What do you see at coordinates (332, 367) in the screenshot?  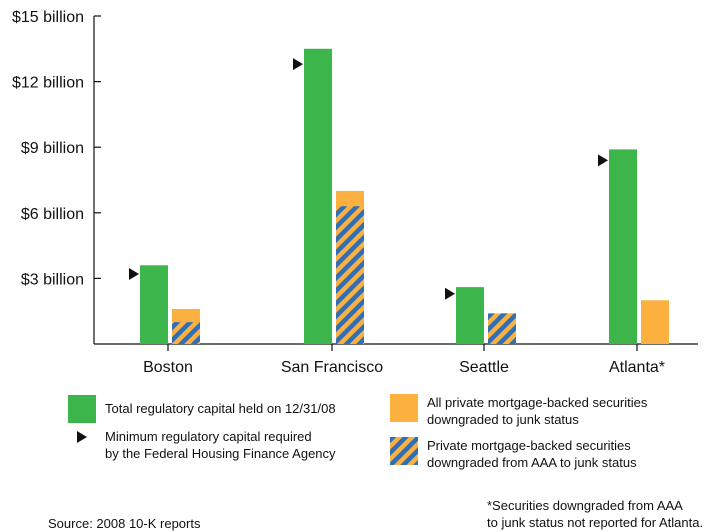 I see `x-category-label: San Francisco` at bounding box center [332, 367].